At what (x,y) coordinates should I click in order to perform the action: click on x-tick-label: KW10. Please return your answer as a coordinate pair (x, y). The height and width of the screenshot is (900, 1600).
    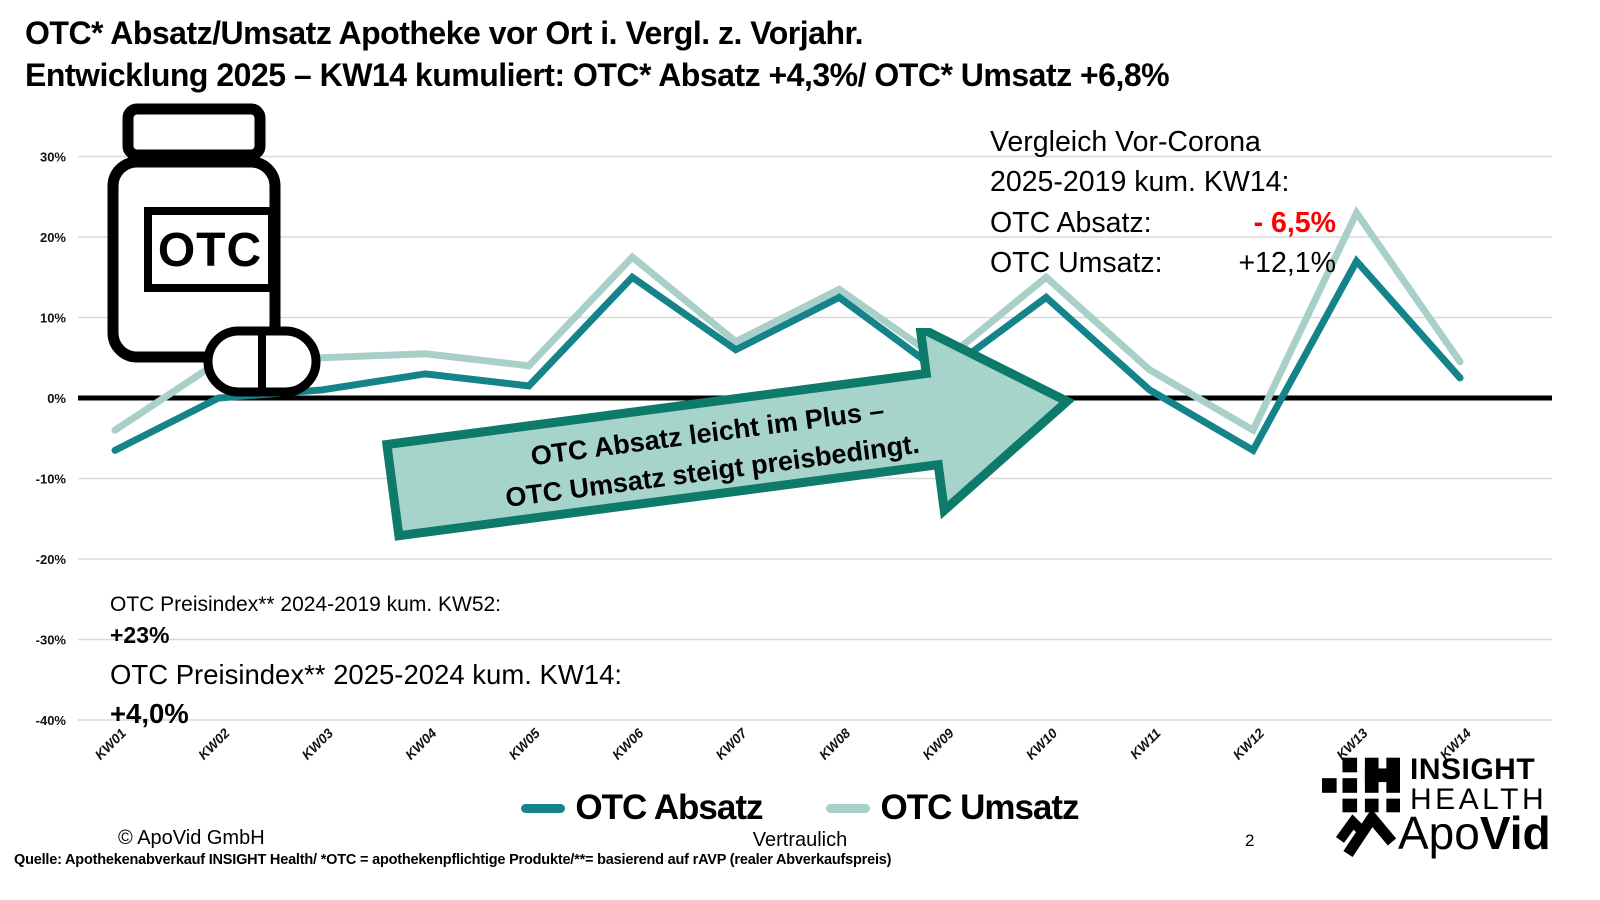
    Looking at the image, I should click on (1041, 743).